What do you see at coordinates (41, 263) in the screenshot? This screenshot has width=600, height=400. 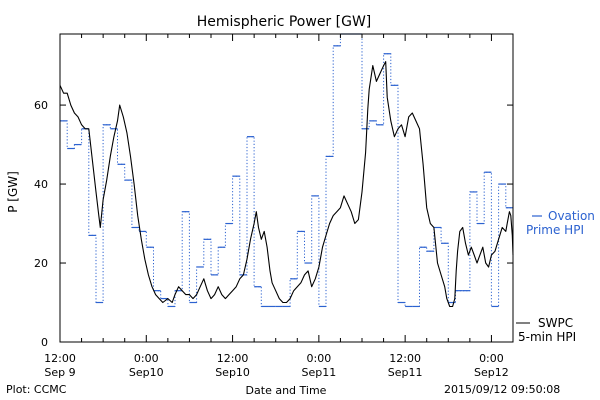 I see `y-tick-label: 20` at bounding box center [41, 263].